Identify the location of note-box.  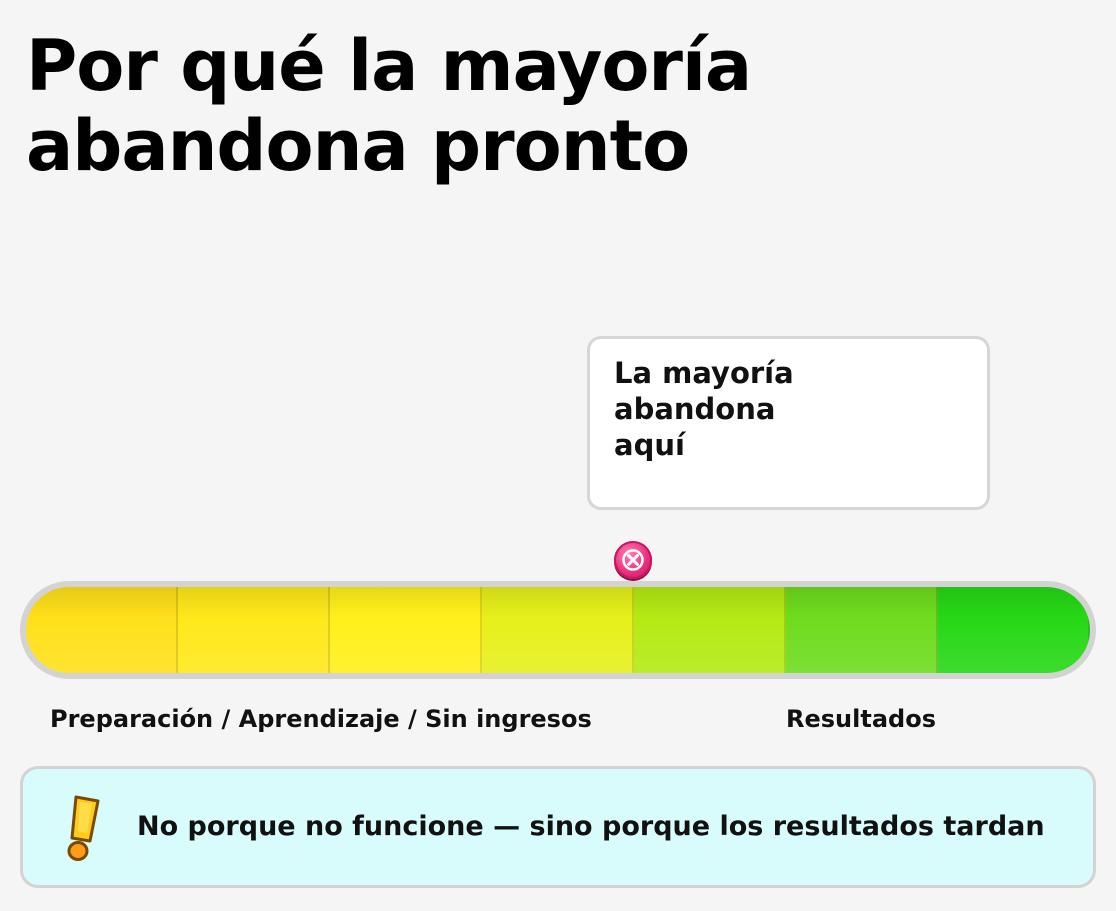
(558, 827).